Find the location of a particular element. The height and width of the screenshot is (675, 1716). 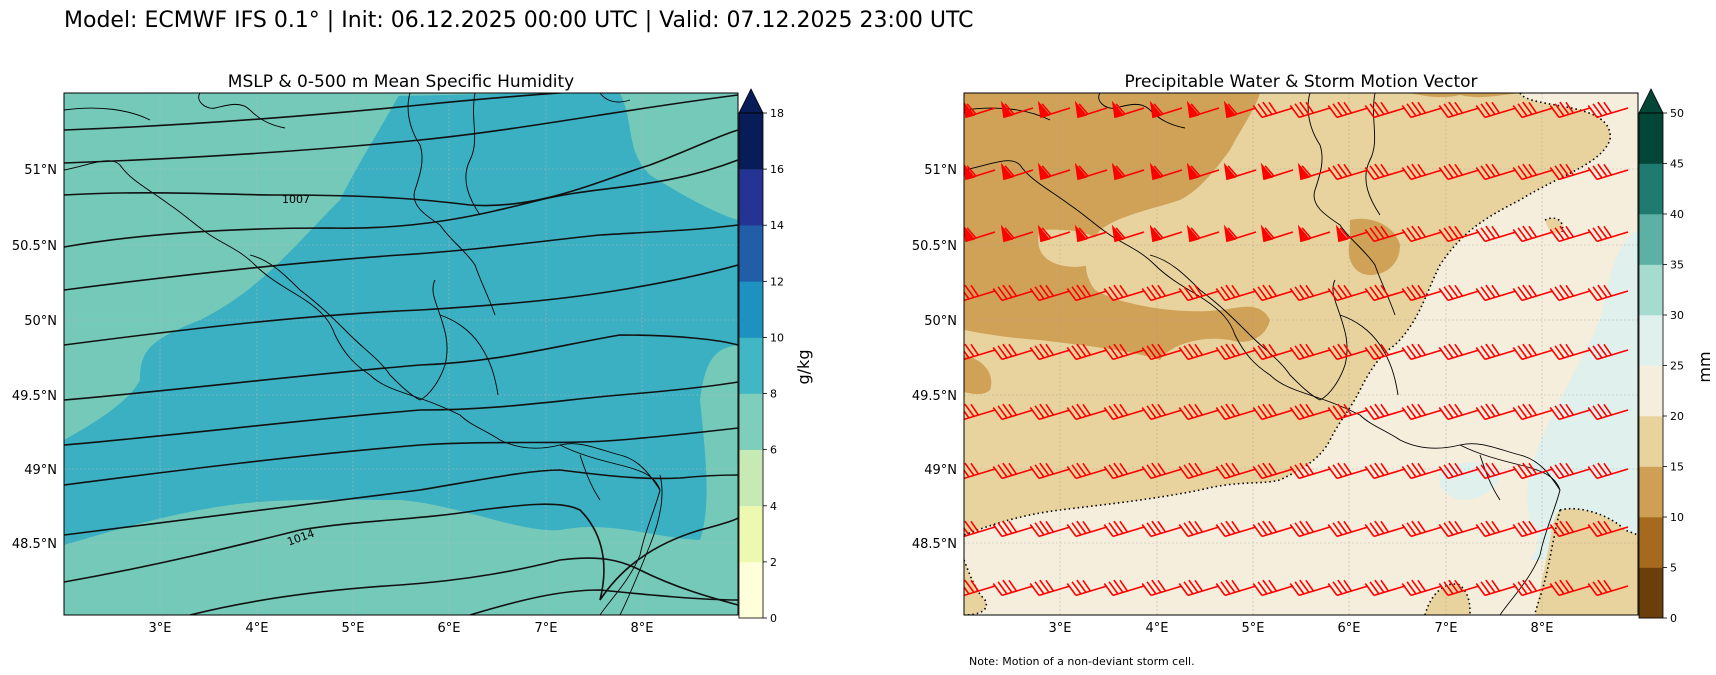

left-colorbar-tick-label: 18 is located at coordinates (777, 113).